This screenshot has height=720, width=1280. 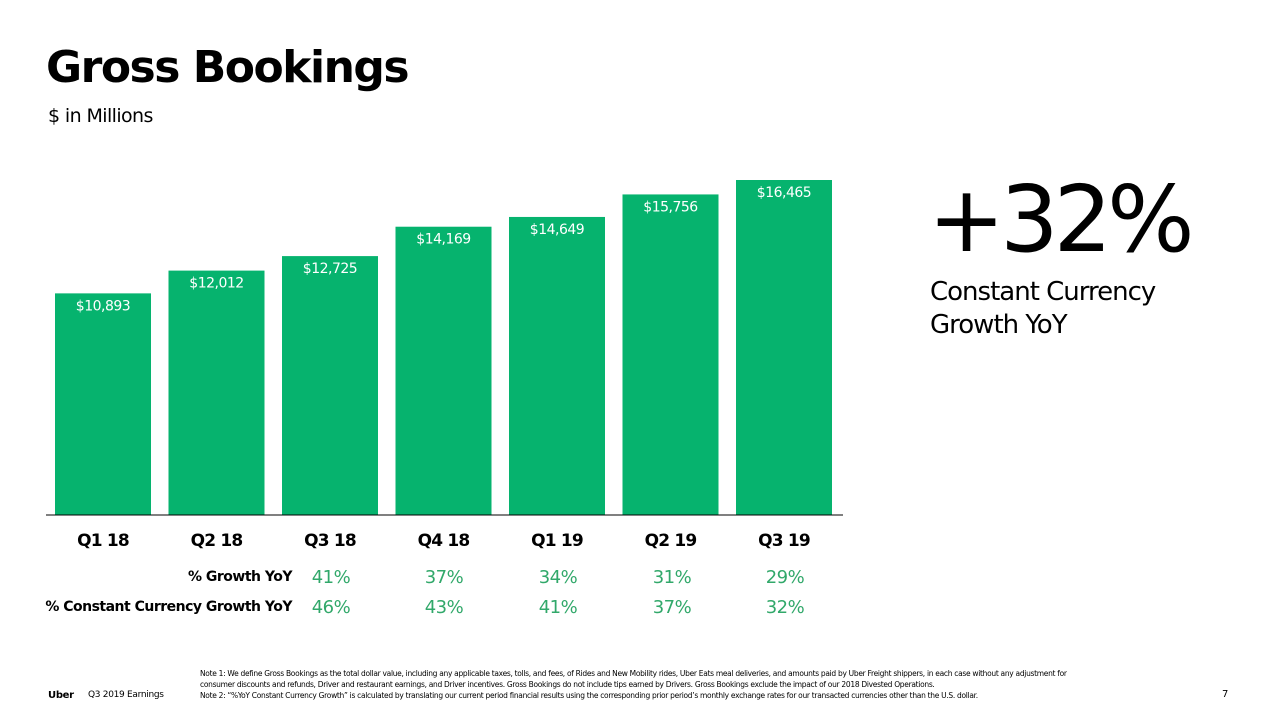 I want to click on cc-growth-yoy-q2-19: 37%, so click(x=672, y=607).